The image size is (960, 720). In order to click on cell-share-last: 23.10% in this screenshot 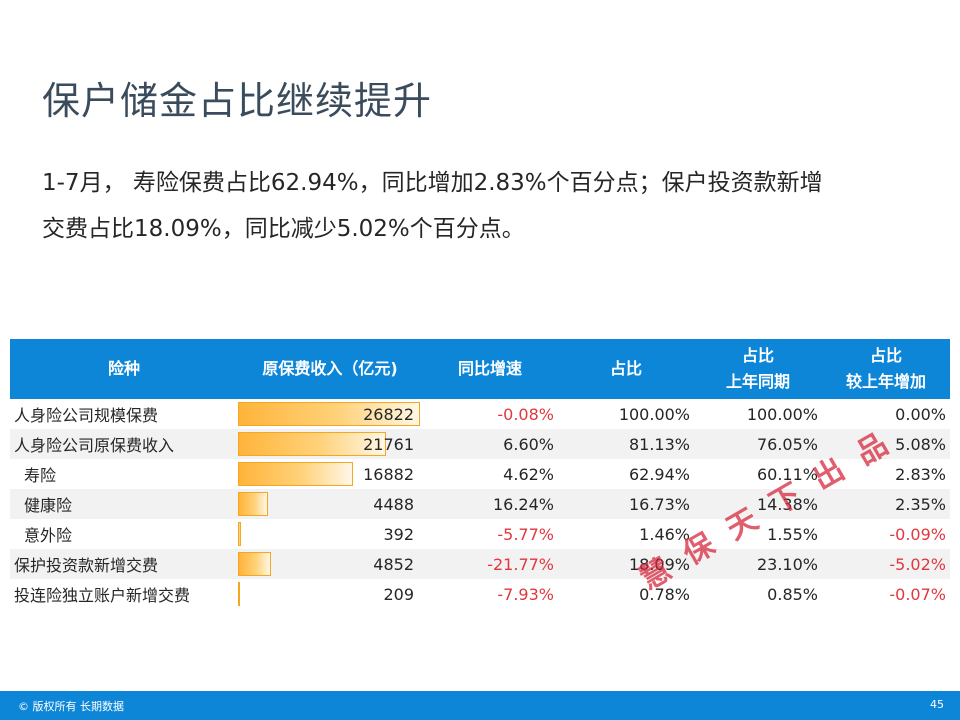, I will do `click(758, 564)`.